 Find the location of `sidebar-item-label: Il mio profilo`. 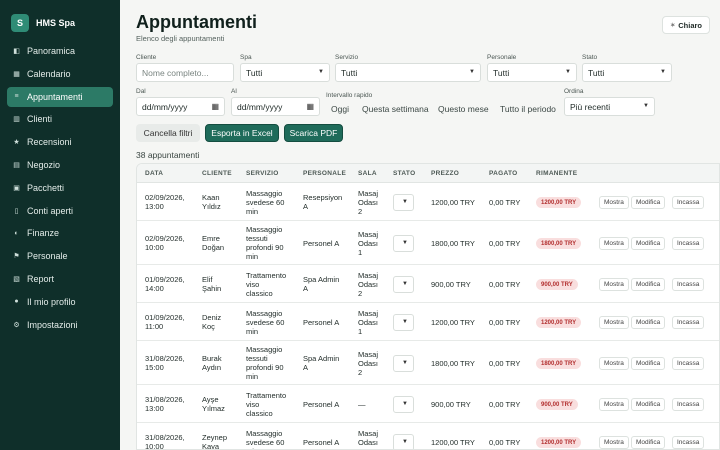

sidebar-item-label: Il mio profilo is located at coordinates (51, 301).